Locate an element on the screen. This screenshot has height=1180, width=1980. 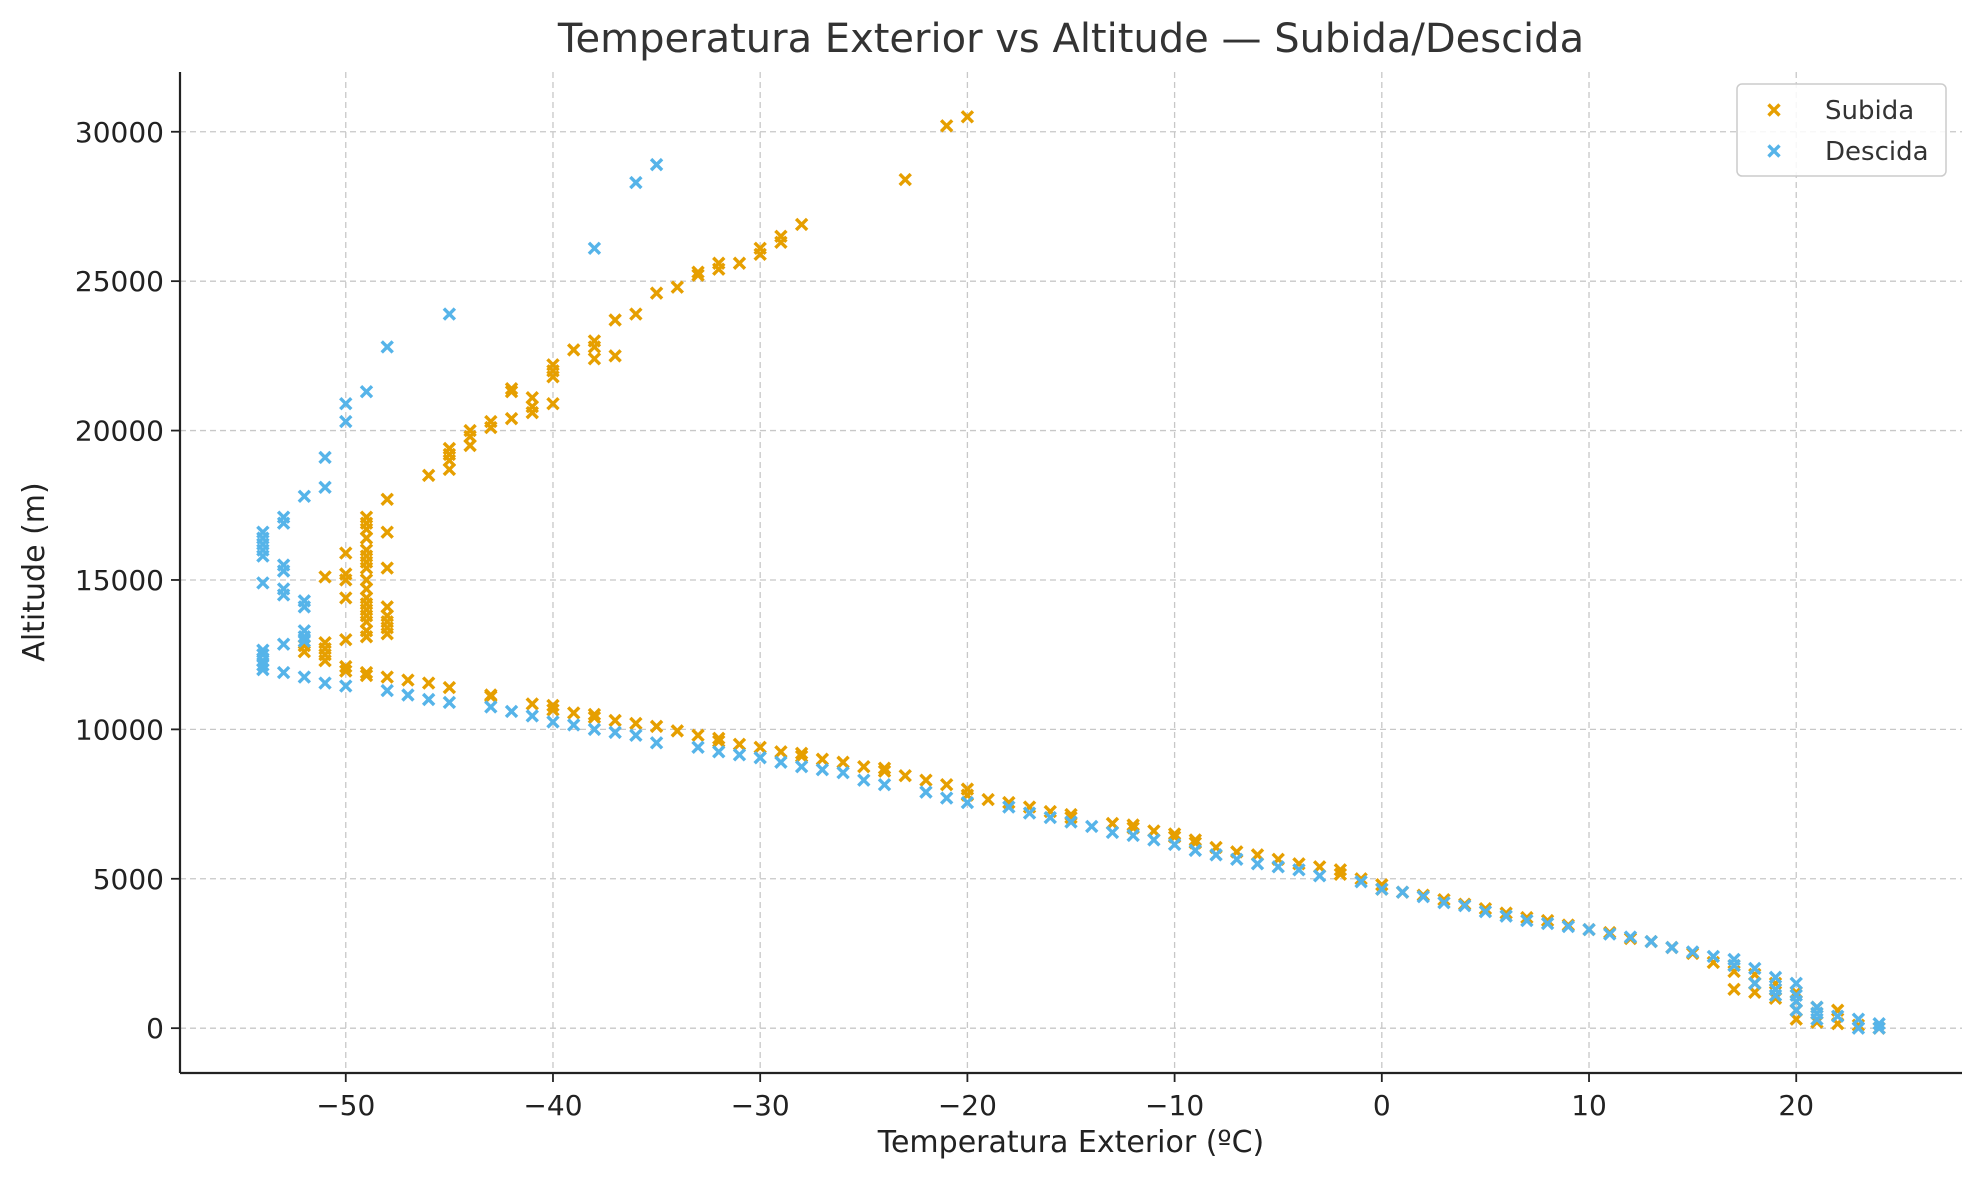
legend-marker-subida is located at coordinates (1774, 110).